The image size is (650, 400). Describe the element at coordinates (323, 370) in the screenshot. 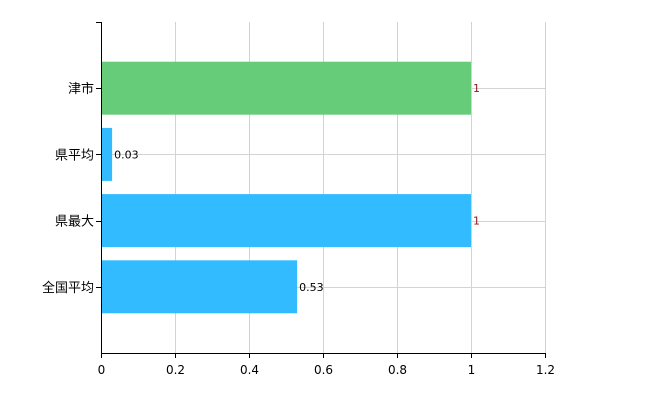

I see `x-tick-label: 0.6` at that location.